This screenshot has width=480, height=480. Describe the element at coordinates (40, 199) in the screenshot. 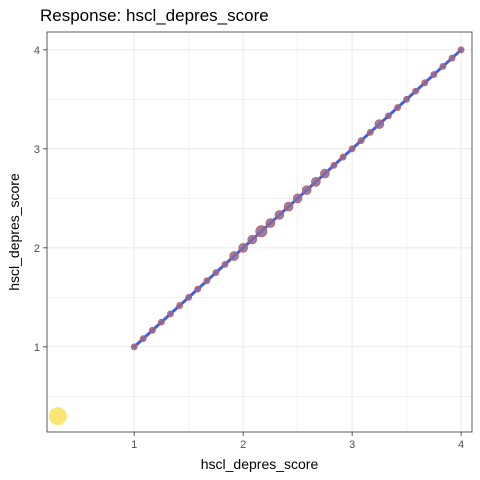

I see `y-axis-ticks: 1 2 3 4` at that location.